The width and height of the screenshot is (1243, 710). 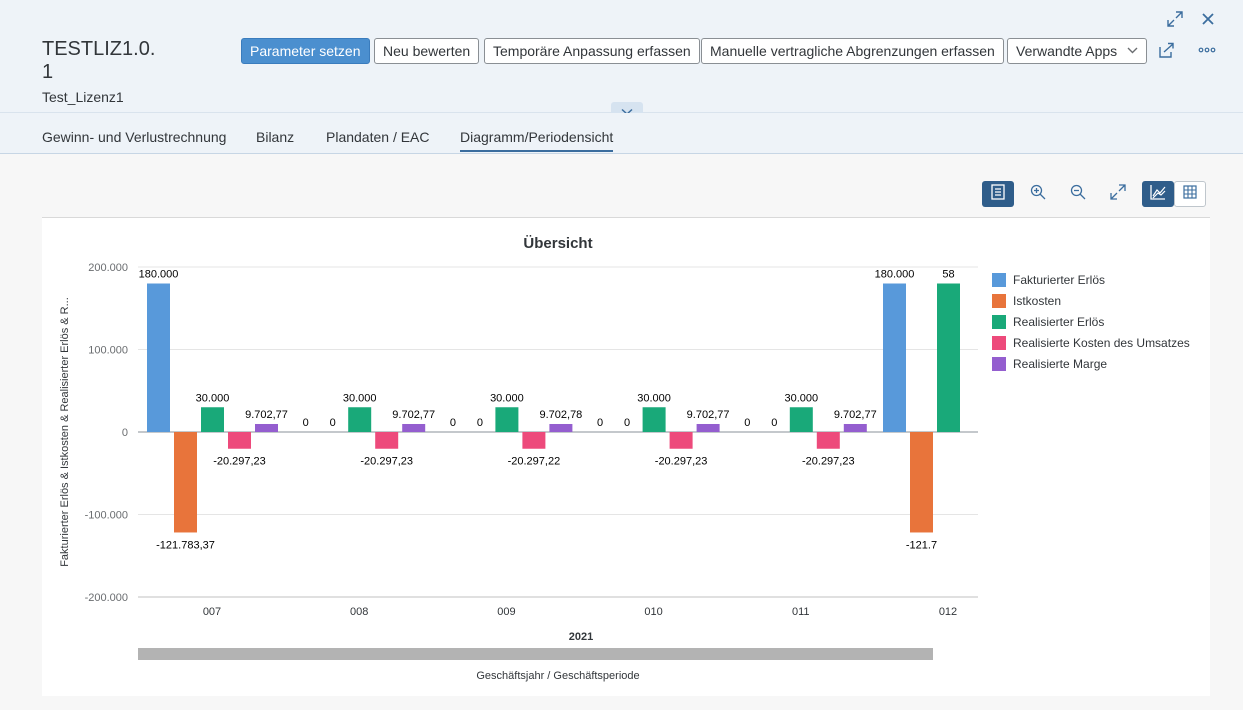 I want to click on legend-item-istkosten: Istkosten, so click(x=1091, y=300).